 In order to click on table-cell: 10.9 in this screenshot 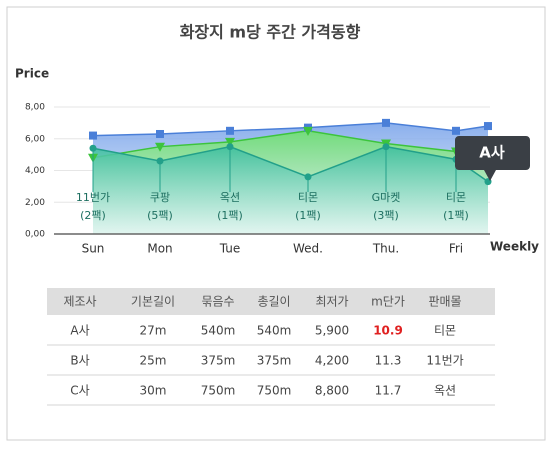, I will do `click(388, 331)`.